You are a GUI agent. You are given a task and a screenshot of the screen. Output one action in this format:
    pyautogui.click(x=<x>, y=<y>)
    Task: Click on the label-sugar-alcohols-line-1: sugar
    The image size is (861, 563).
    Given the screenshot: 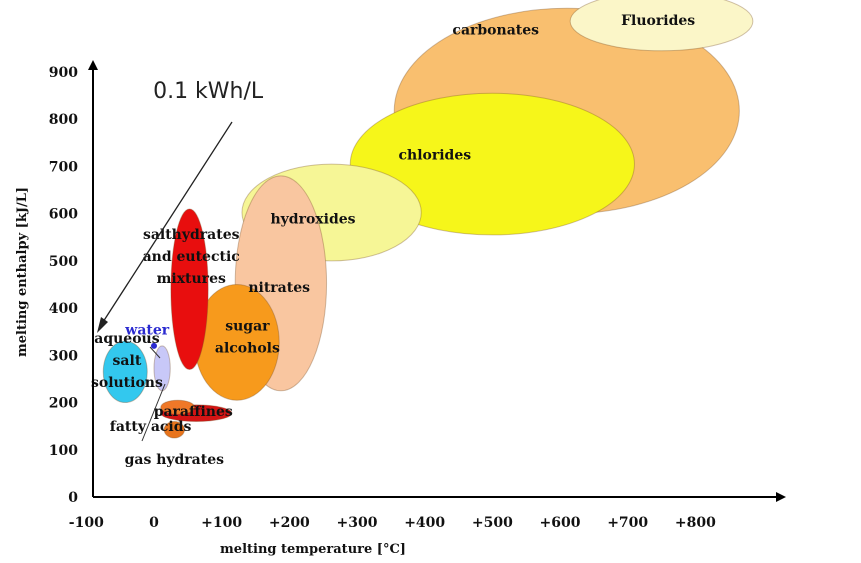 What is the action you would take?
    pyautogui.click(x=247, y=326)
    